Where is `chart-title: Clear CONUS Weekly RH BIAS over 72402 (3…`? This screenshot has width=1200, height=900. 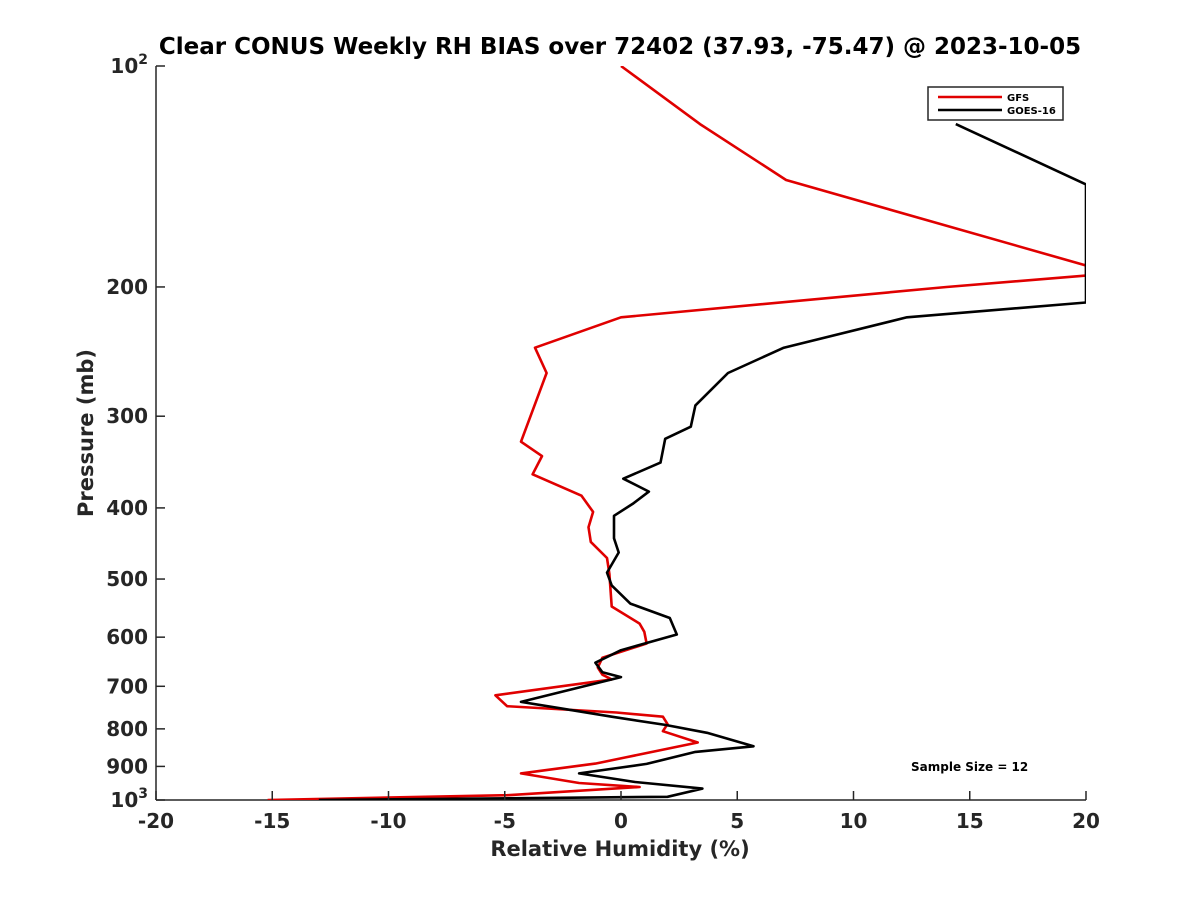
chart-title: Clear CONUS Weekly RH BIAS over 72402 (3… is located at coordinates (620, 47).